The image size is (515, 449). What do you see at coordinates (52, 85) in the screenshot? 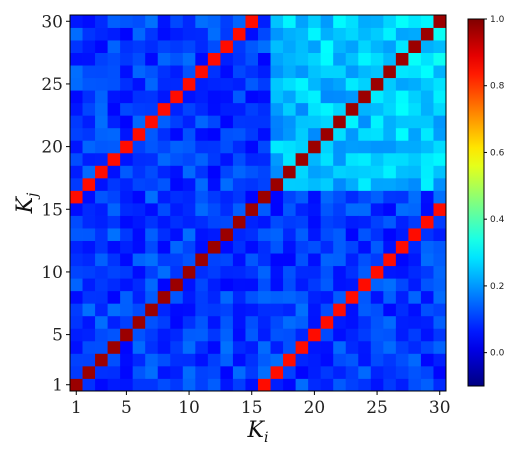
I see `y-tick-label: 25` at bounding box center [52, 85].